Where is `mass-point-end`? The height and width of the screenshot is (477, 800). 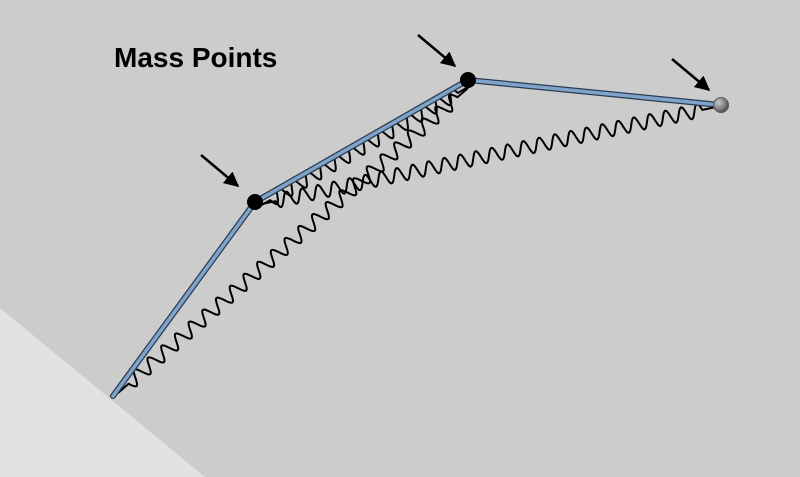
mass-point-end is located at coordinates (721, 105).